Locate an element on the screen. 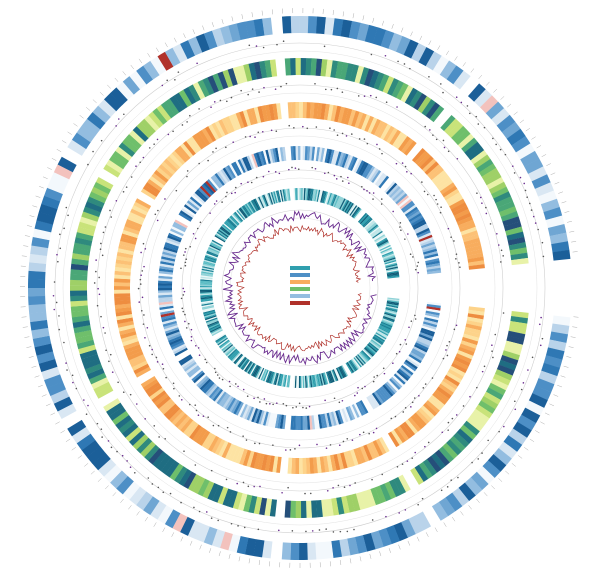  inner-blue-ring-cell is located at coordinates (301, 423).